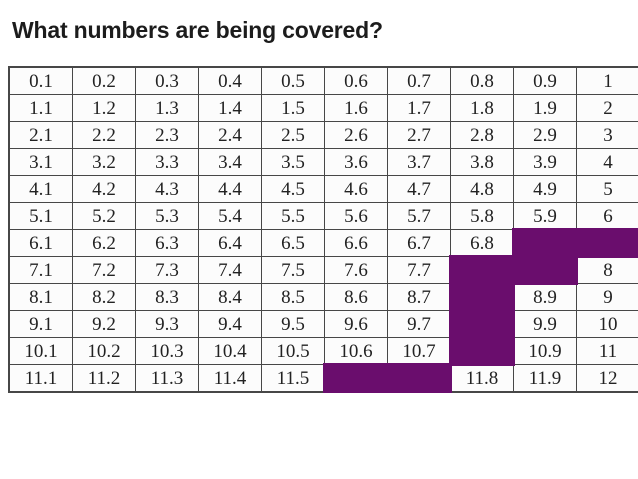  What do you see at coordinates (104, 270) in the screenshot?
I see `grid-cell: 7.2` at bounding box center [104, 270].